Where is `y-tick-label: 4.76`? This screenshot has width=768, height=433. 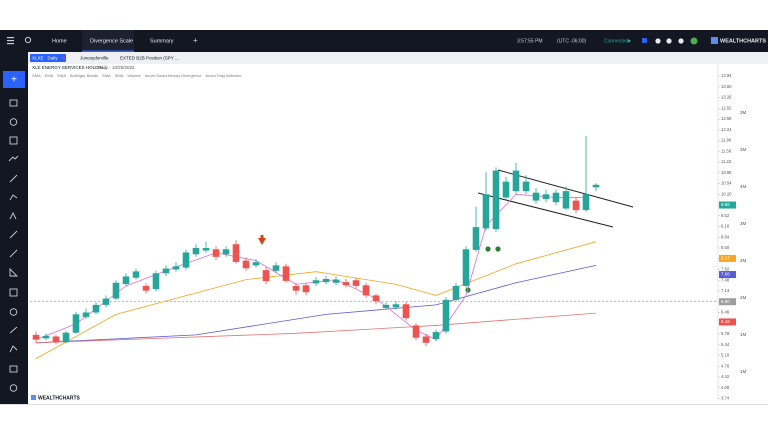
y-tick-label: 4.76 is located at coordinates (725, 365).